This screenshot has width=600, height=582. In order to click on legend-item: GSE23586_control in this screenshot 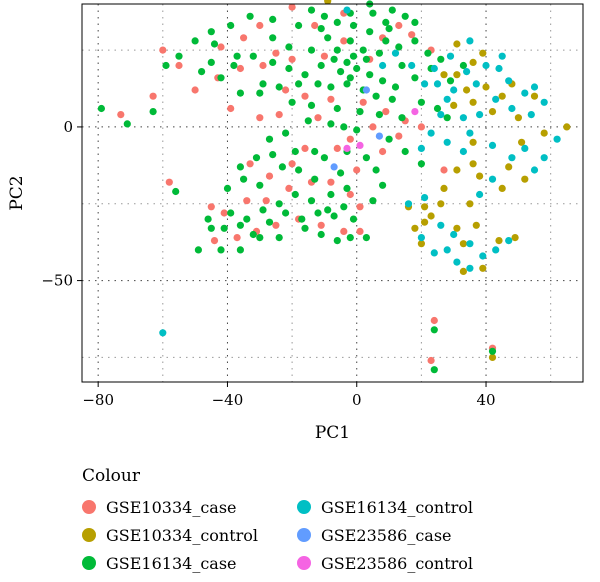, I will do `click(407, 563)`.